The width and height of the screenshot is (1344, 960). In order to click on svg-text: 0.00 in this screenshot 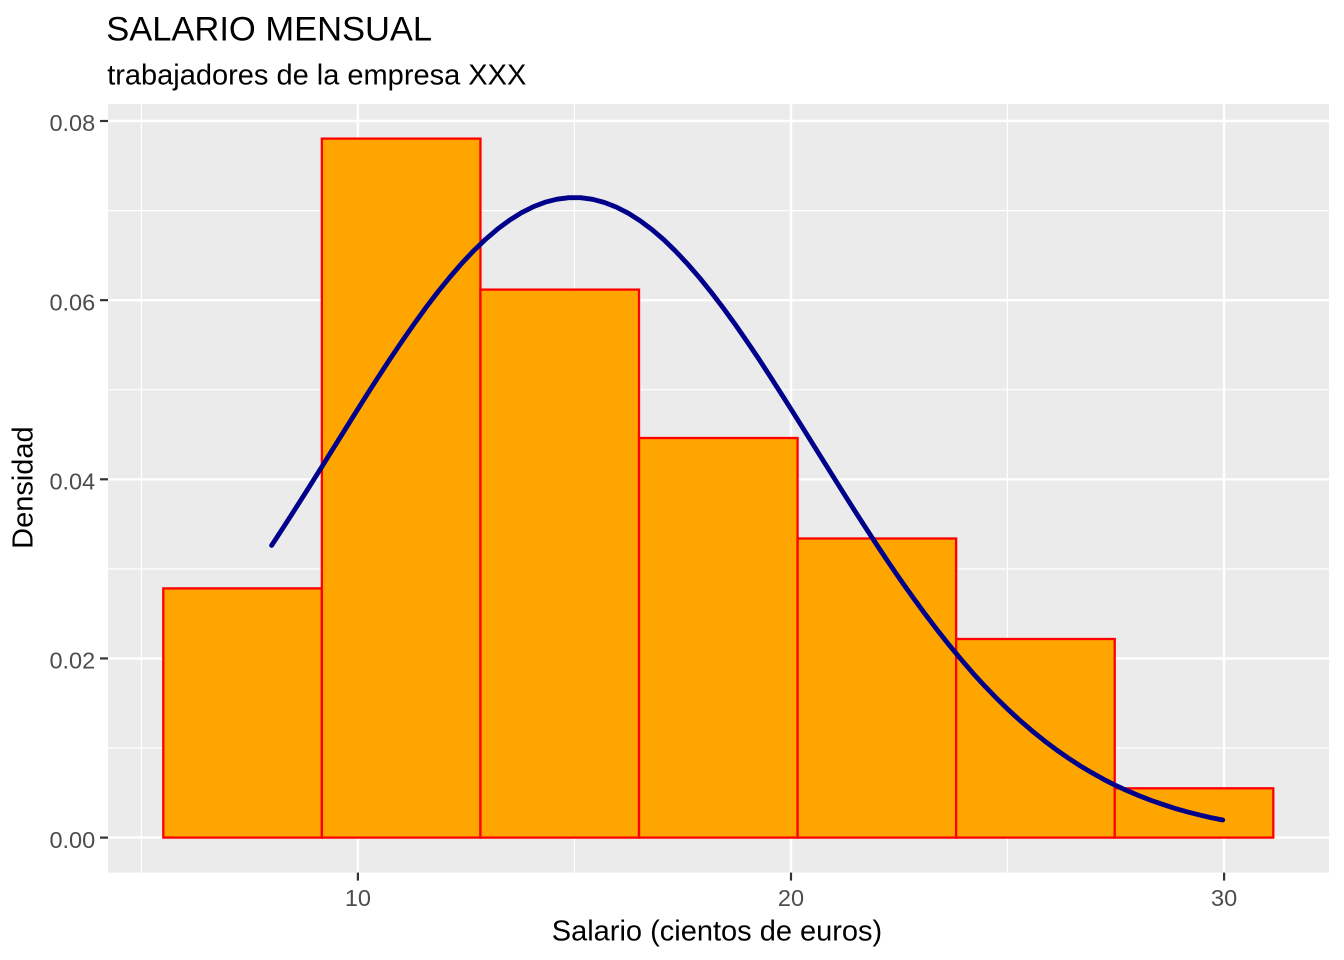, I will do `click(72, 840)`.